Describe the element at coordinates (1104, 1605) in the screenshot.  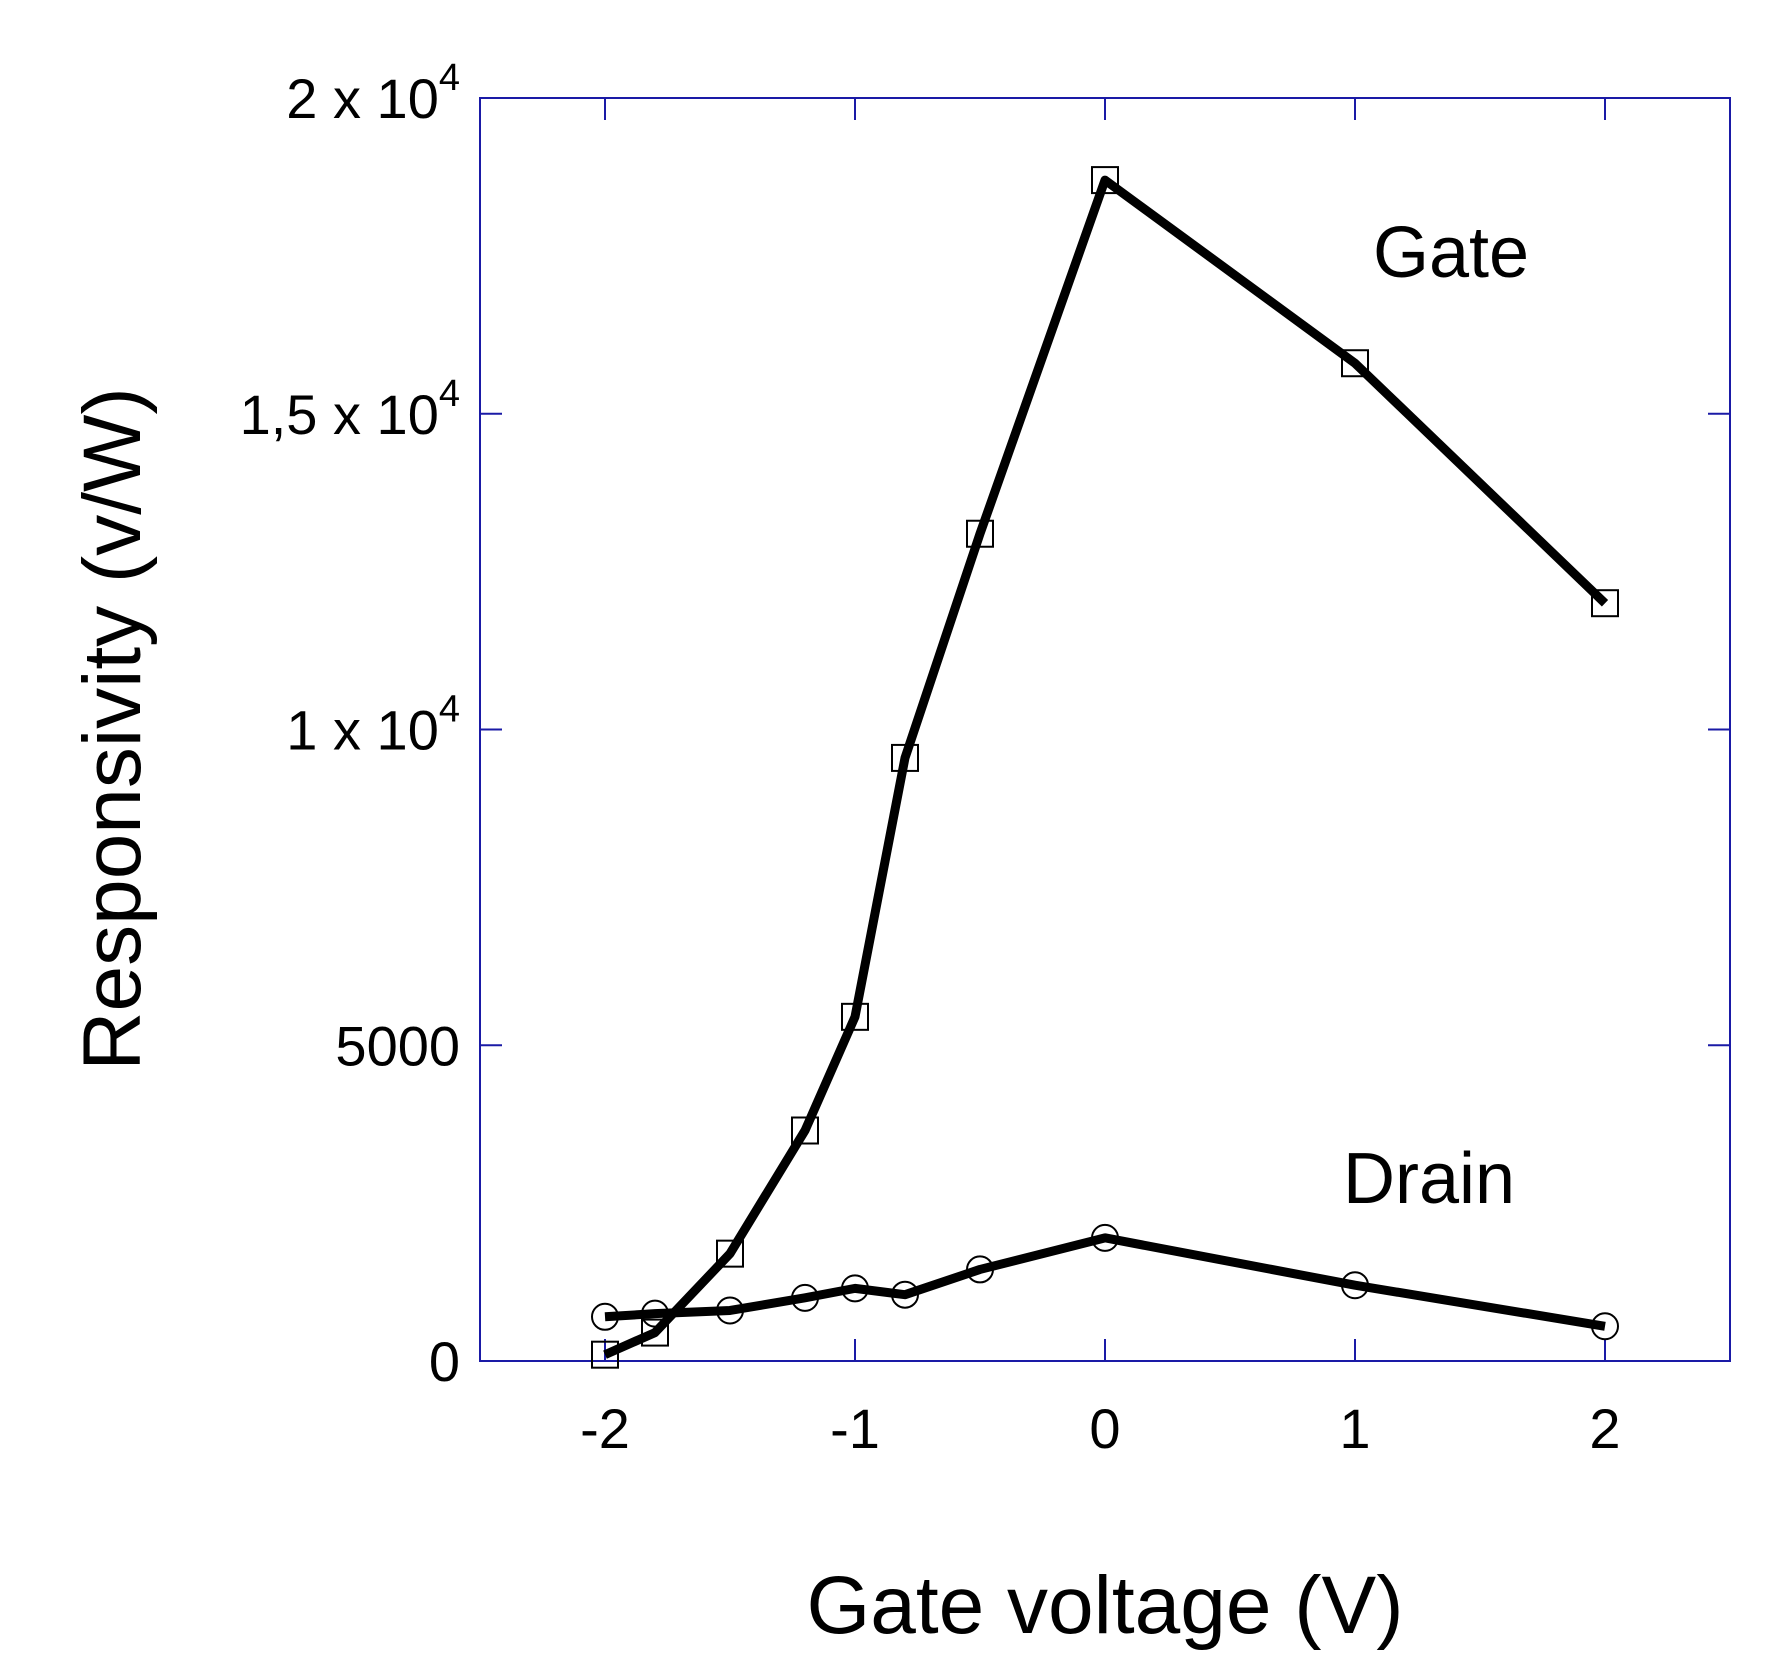
I see `x-axis-title: Gate voltage (V)` at that location.